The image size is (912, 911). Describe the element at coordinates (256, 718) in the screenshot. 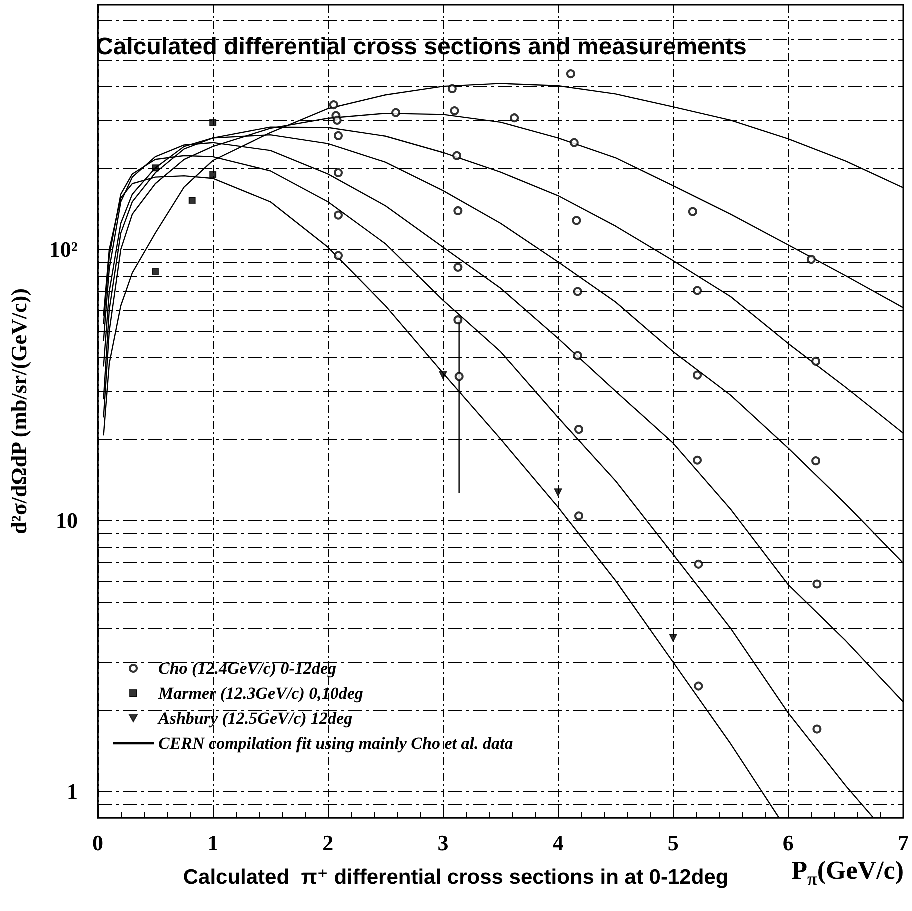

I see `legend-label: Ashbury (12.5GeV/c) 12deg` at that location.